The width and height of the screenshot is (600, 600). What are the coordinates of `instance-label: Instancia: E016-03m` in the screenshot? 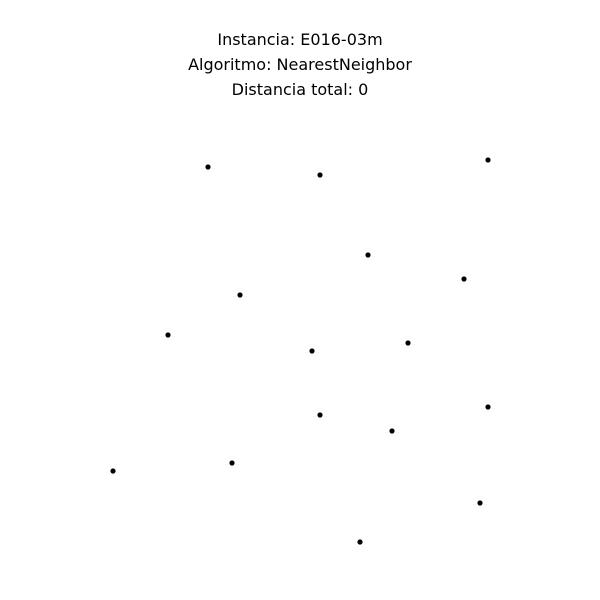 It's located at (300, 39).